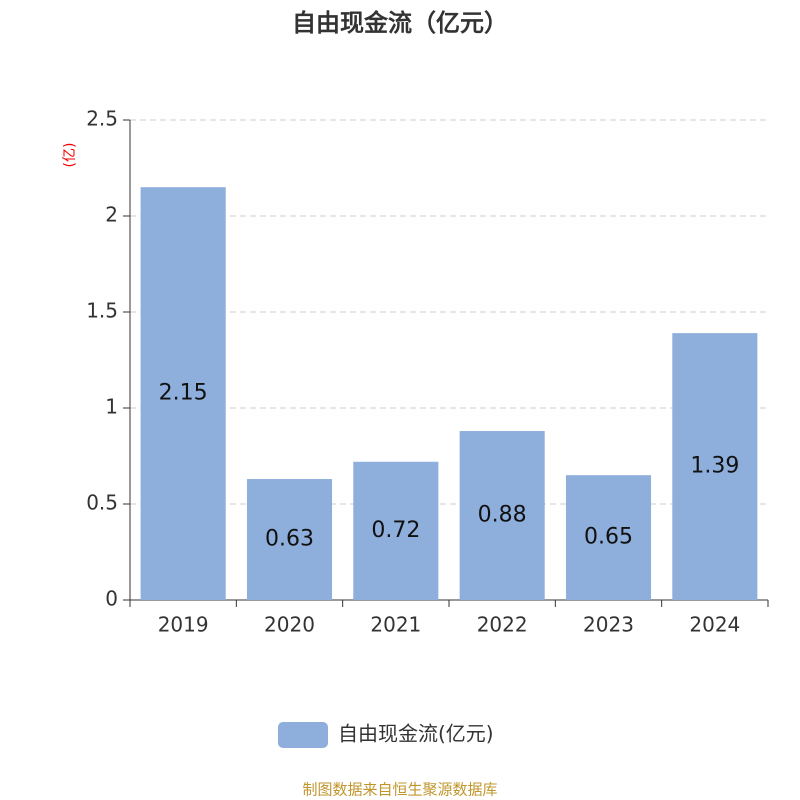 The width and height of the screenshot is (800, 800). What do you see at coordinates (111, 599) in the screenshot?
I see `y-tick-label: 0` at bounding box center [111, 599].